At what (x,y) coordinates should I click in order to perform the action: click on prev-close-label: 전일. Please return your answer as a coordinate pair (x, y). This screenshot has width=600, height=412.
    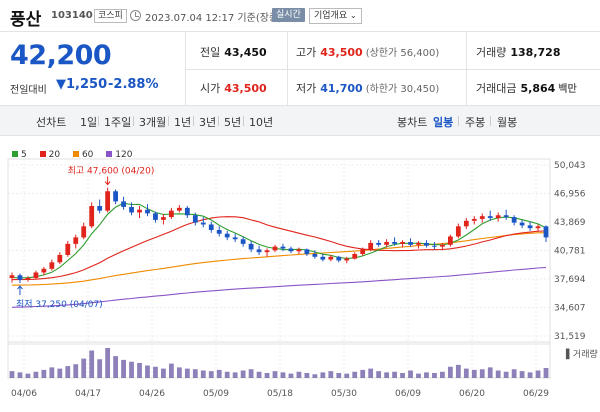
    Looking at the image, I should click on (210, 52).